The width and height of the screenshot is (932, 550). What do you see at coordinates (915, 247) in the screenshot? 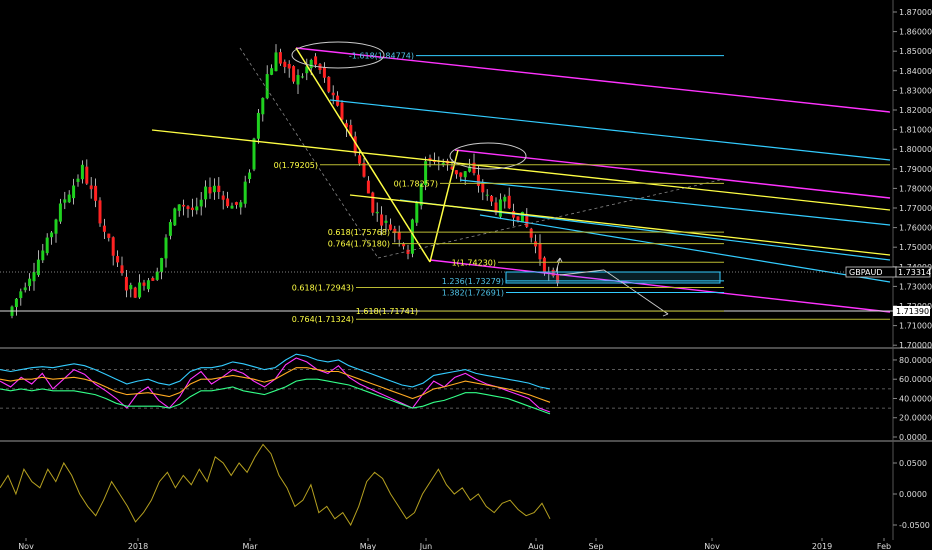
I see `price-tick-label: 1.75000` at bounding box center [915, 247].